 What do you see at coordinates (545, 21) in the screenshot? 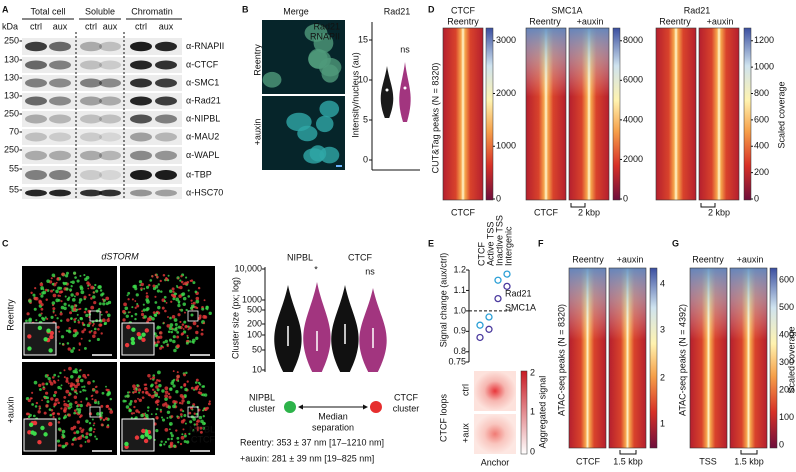
I see `label: Reentry` at bounding box center [545, 21].